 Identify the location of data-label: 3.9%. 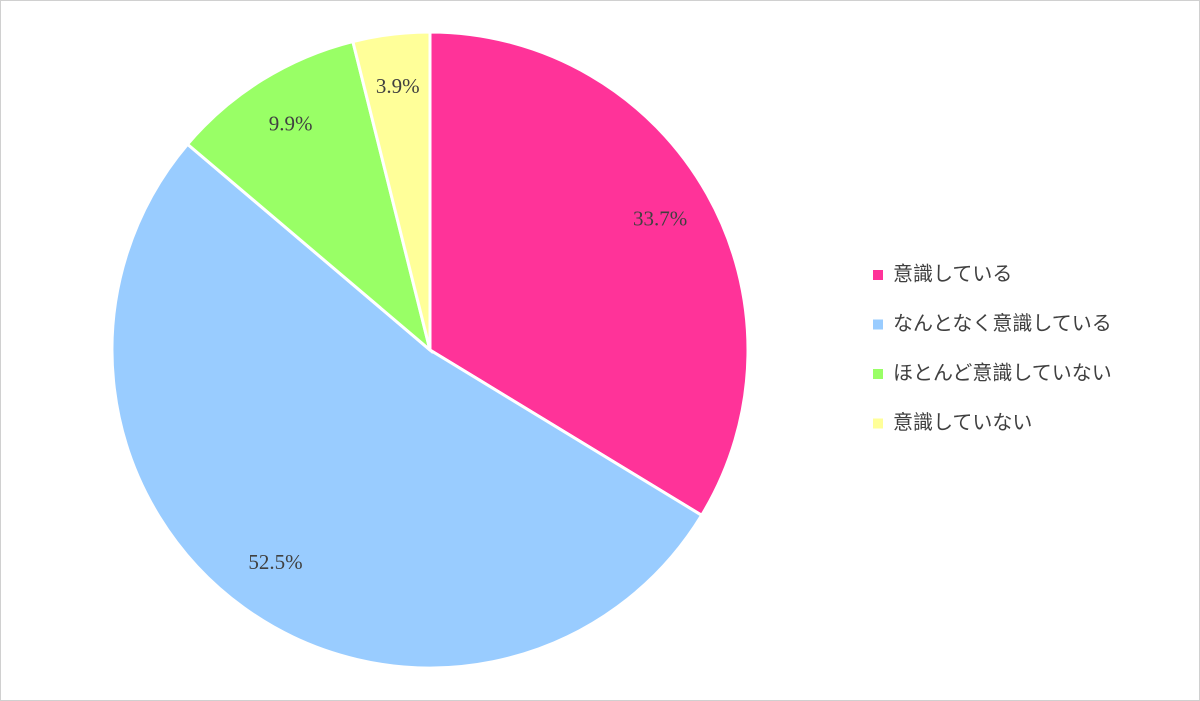
(398, 86).